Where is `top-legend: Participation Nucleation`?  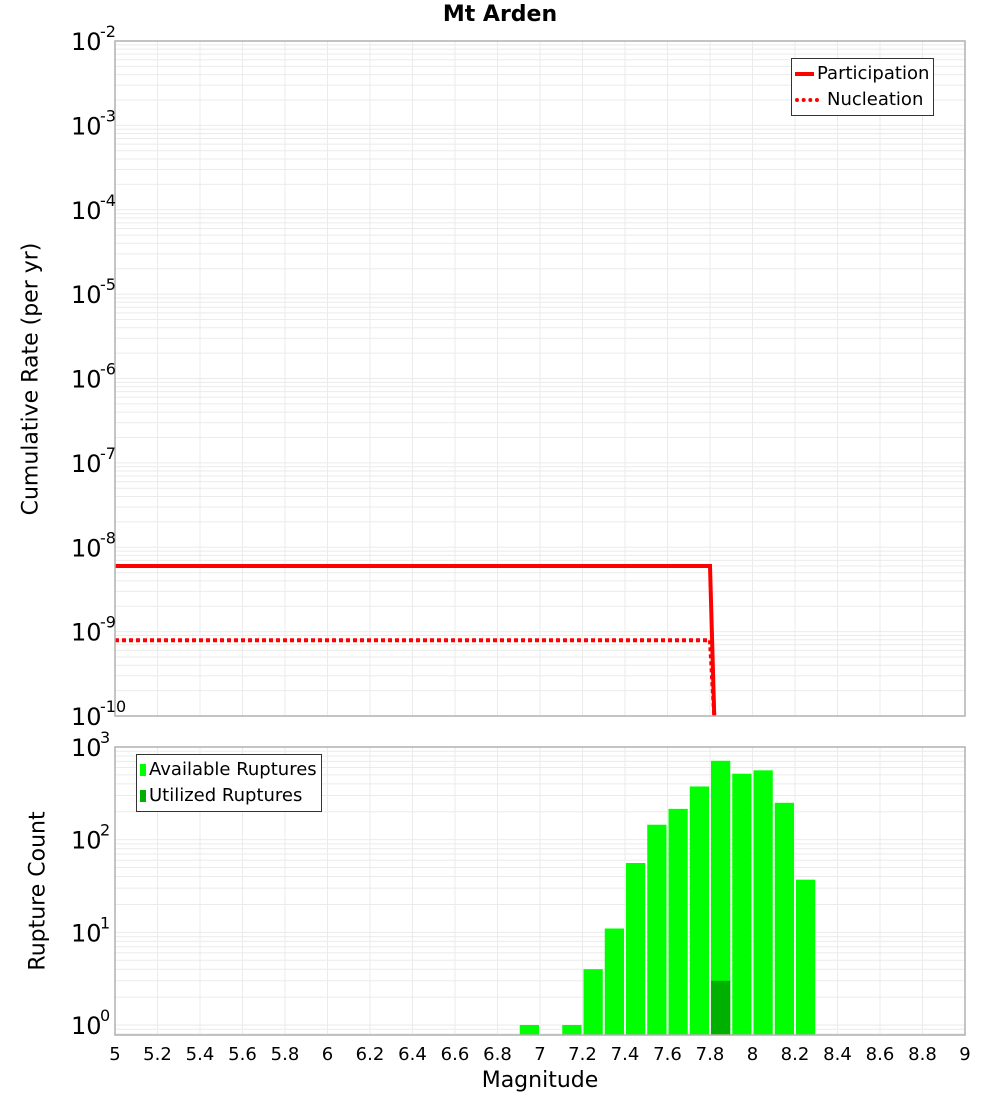 top-legend: Participation Nucleation is located at coordinates (863, 87).